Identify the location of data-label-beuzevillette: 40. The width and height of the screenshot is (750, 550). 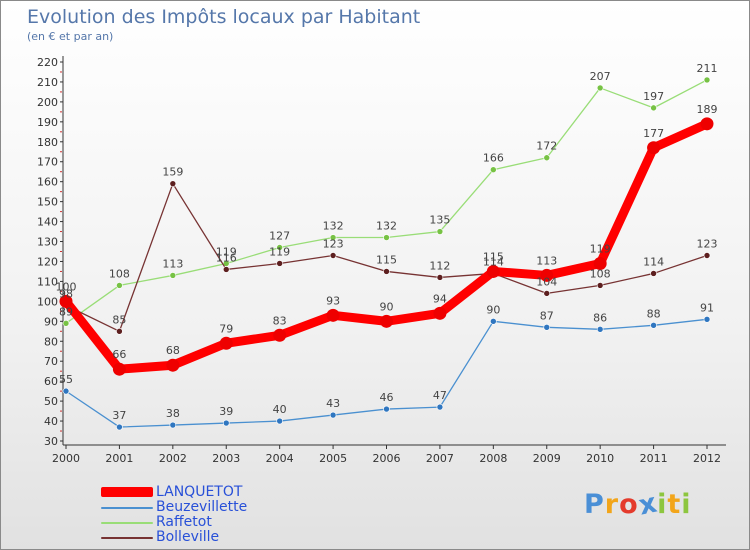
(280, 409).